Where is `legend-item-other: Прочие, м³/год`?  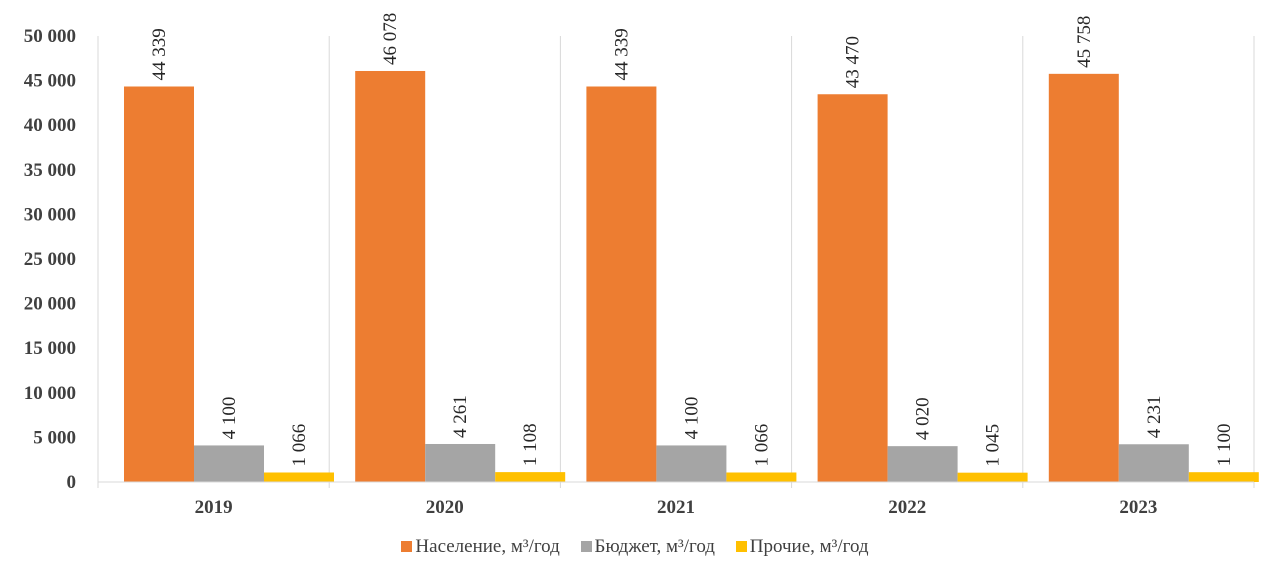 legend-item-other: Прочие, м³/год is located at coordinates (802, 547).